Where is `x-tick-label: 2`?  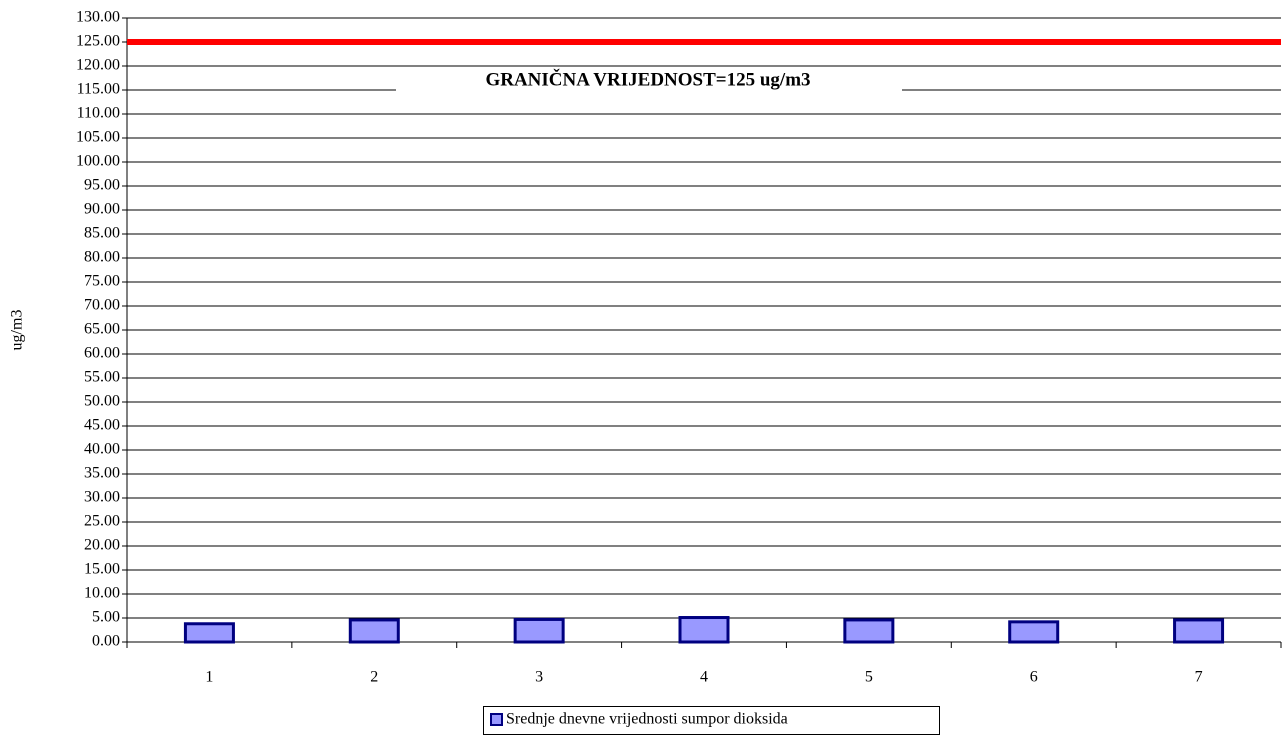
x-tick-label: 2 is located at coordinates (374, 677).